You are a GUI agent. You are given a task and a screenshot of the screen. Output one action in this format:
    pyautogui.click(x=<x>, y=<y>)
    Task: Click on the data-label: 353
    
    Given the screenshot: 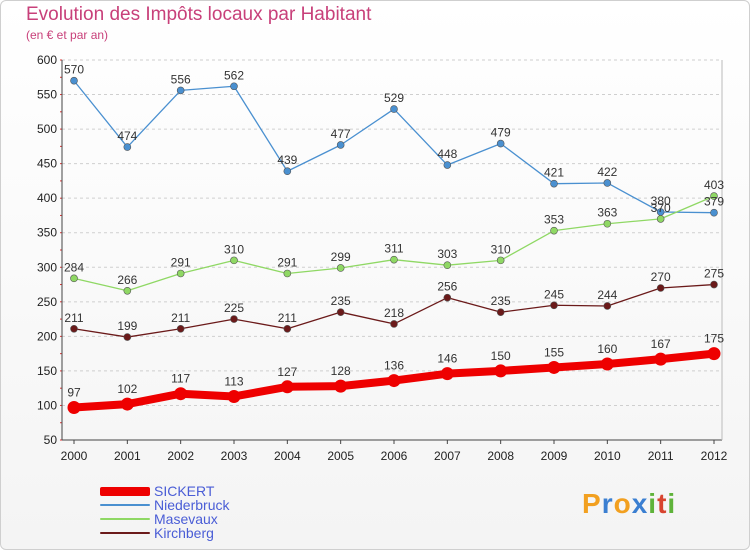 What is the action you would take?
    pyautogui.click(x=554, y=220)
    